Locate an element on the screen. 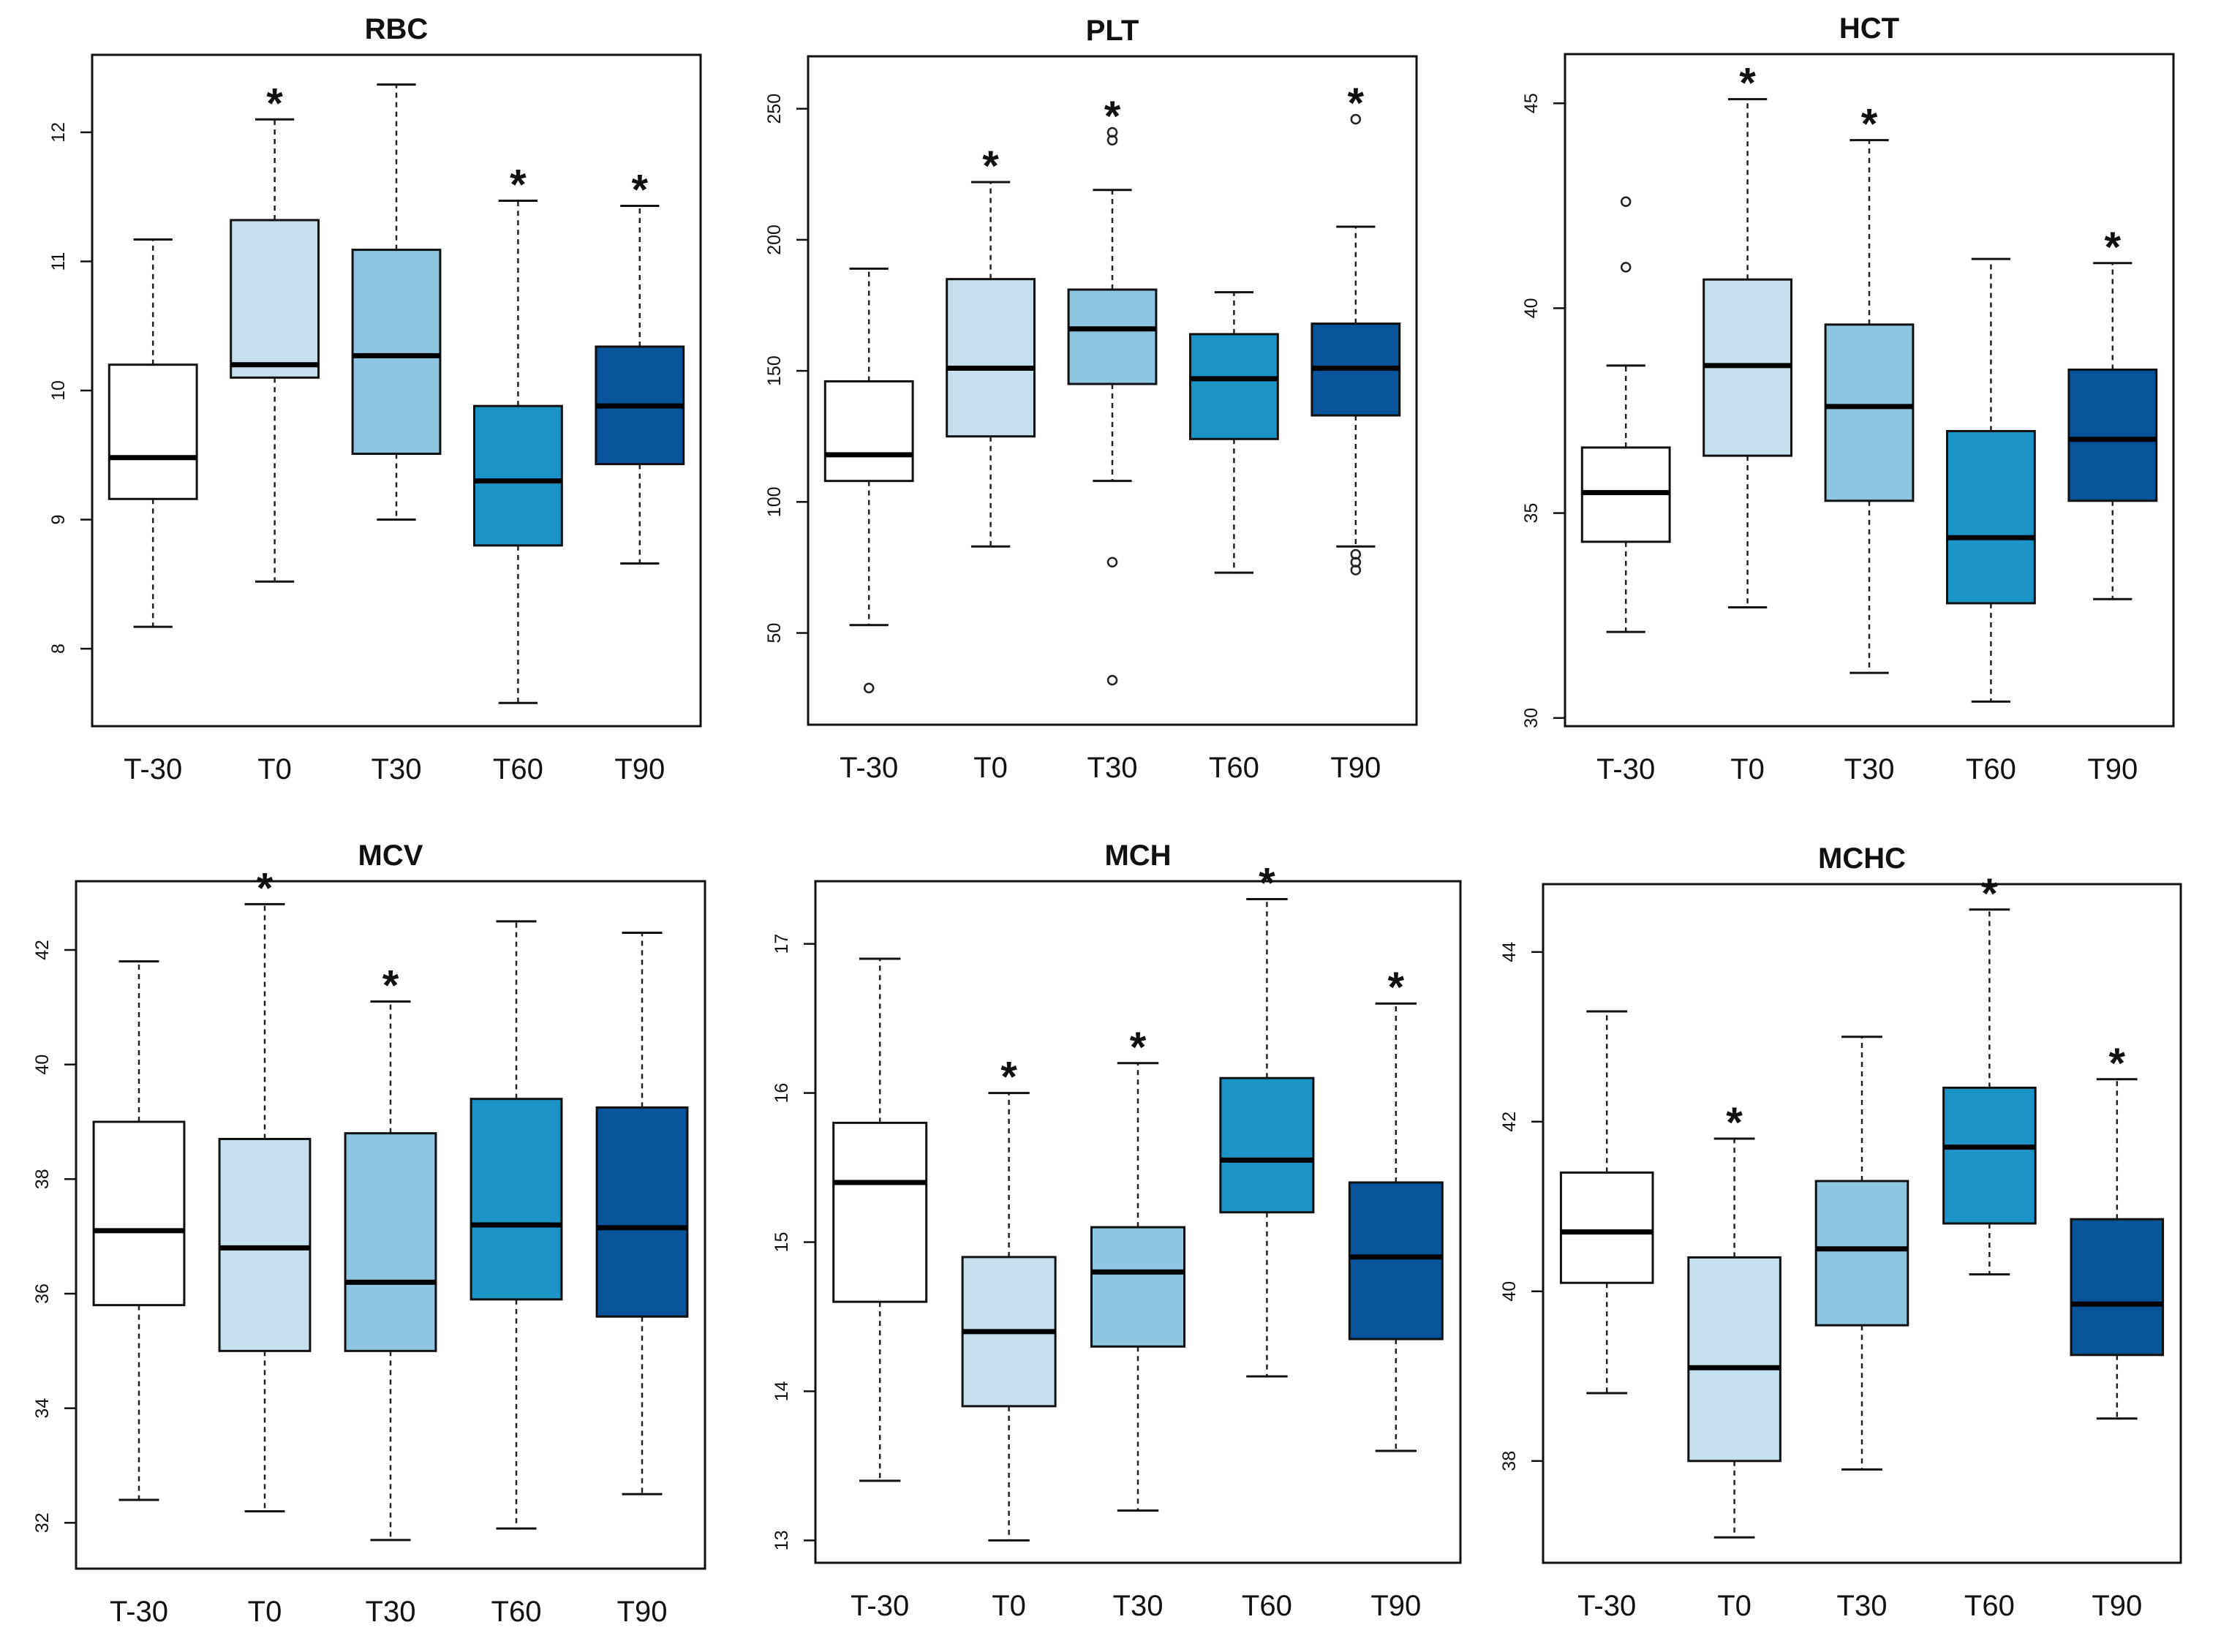 The width and height of the screenshot is (2221, 1652). mchc-significance-star-t60: * is located at coordinates (1990, 894).